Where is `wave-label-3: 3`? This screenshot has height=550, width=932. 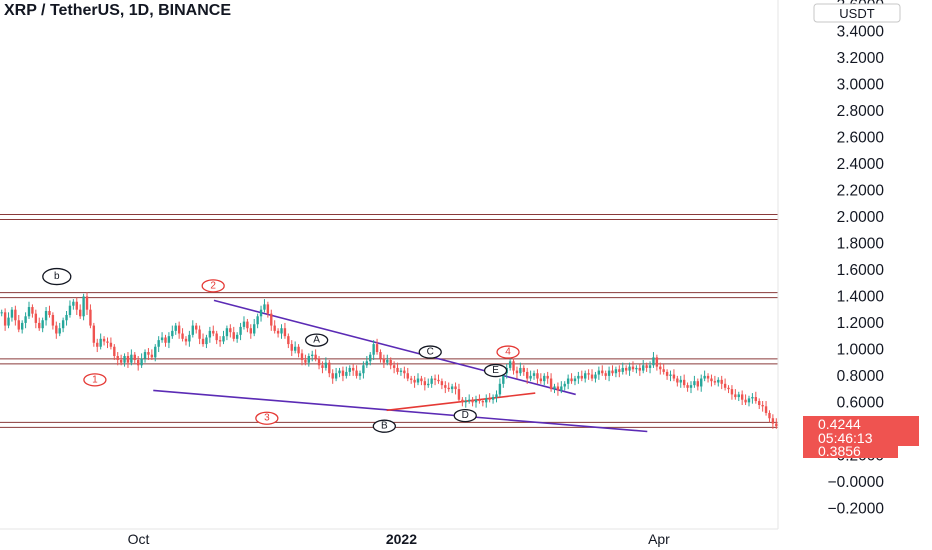 wave-label-3: 3 is located at coordinates (267, 418).